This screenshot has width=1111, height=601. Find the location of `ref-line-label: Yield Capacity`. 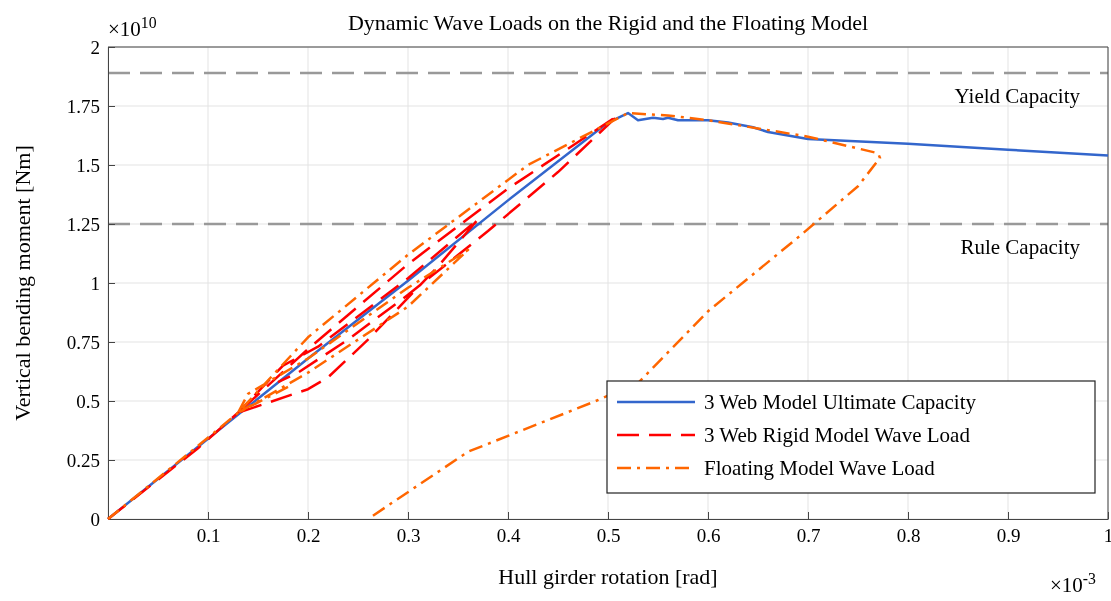

ref-line-label: Yield Capacity is located at coordinates (1017, 95).